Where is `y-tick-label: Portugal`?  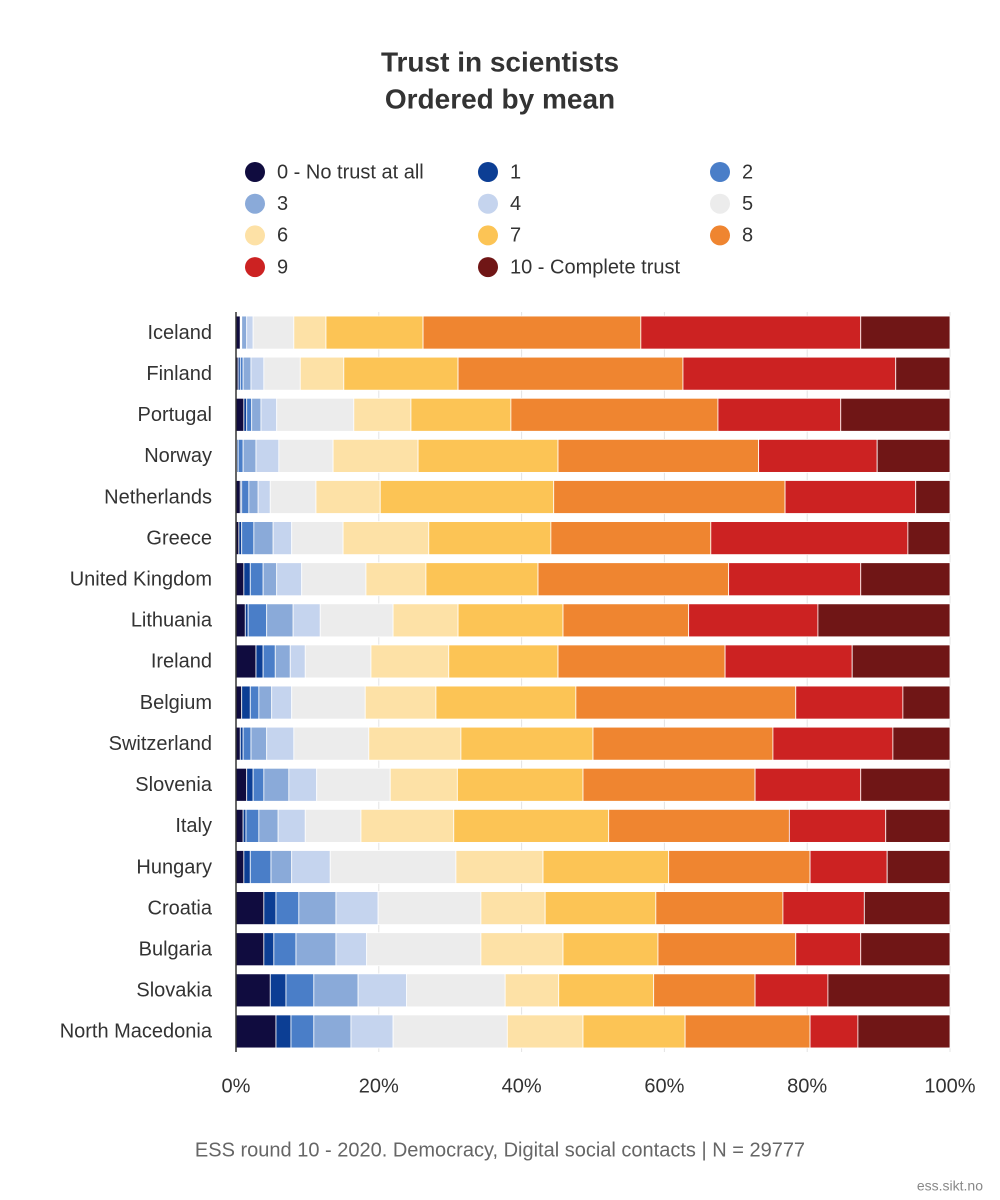
y-tick-label: Portugal is located at coordinates (175, 415).